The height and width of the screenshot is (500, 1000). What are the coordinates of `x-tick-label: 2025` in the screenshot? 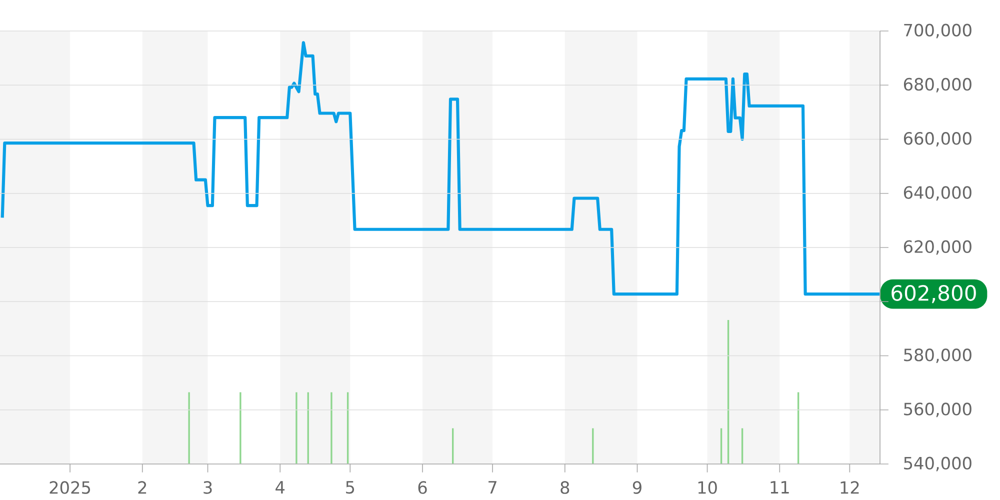 It's located at (70, 487).